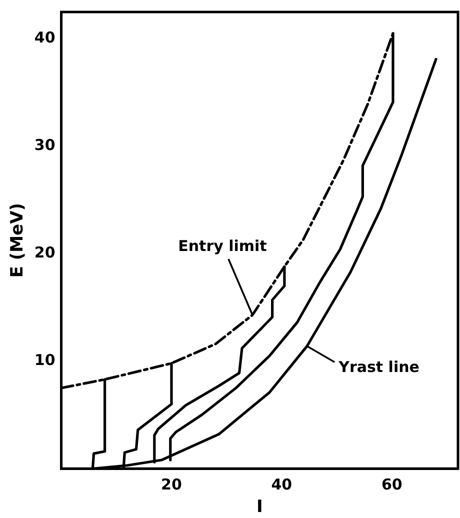 The height and width of the screenshot is (518, 460). I want to click on x-tick-label: 20, so click(171, 484).